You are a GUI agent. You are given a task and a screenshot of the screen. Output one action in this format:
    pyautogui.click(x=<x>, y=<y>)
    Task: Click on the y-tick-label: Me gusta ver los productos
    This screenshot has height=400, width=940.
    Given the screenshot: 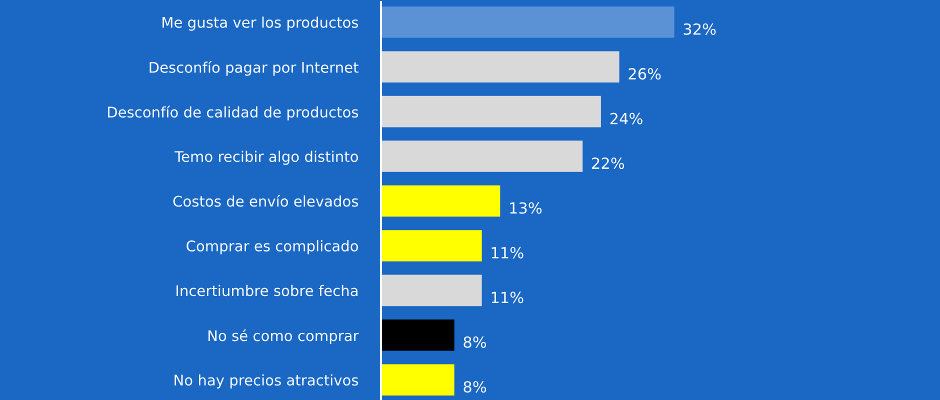 What is the action you would take?
    pyautogui.click(x=260, y=23)
    